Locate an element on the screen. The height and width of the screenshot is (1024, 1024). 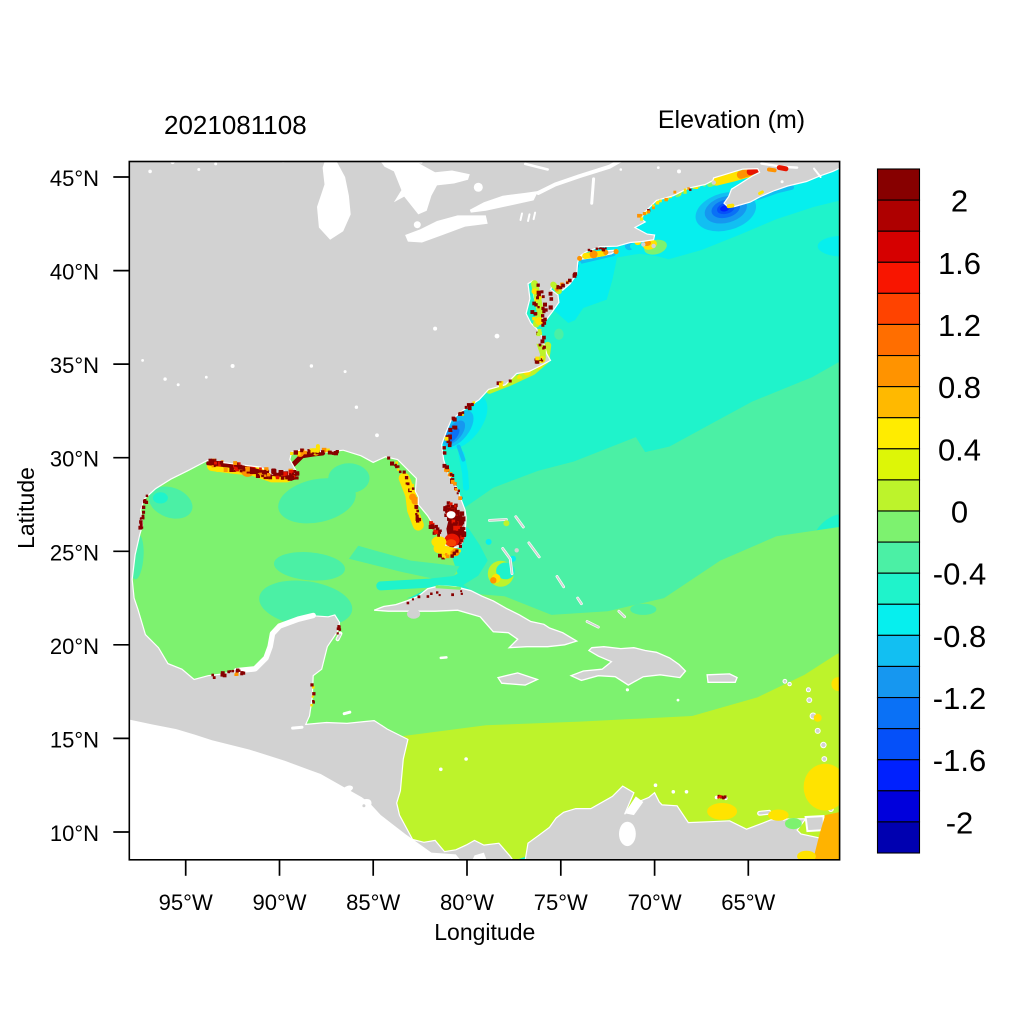
svg-text: 15°N is located at coordinates (74, 739).